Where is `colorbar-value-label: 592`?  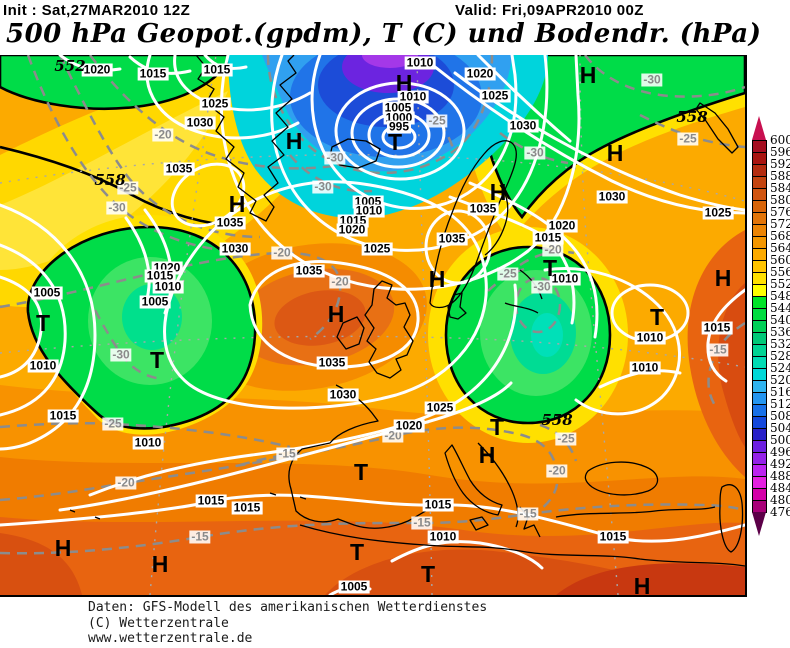
colorbar-value-label: 592 is located at coordinates (780, 164).